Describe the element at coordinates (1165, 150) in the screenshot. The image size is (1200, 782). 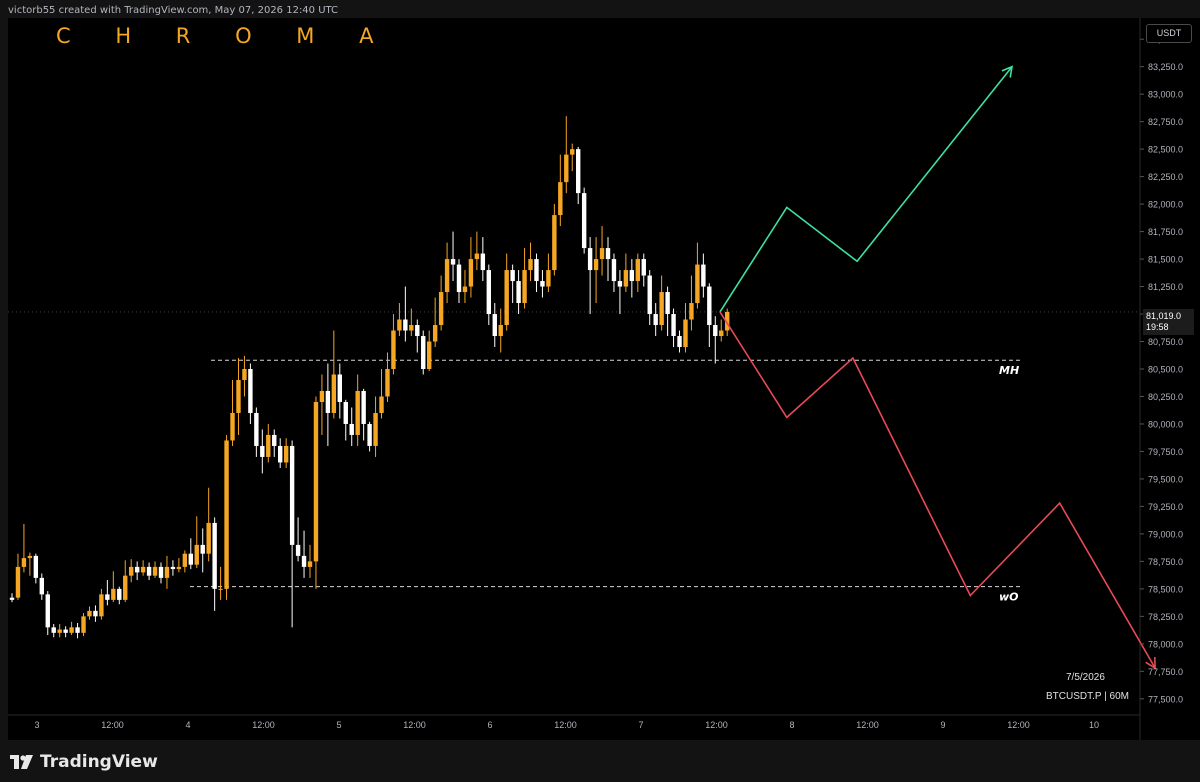
I see `price-tick-label: 82,500.0` at that location.